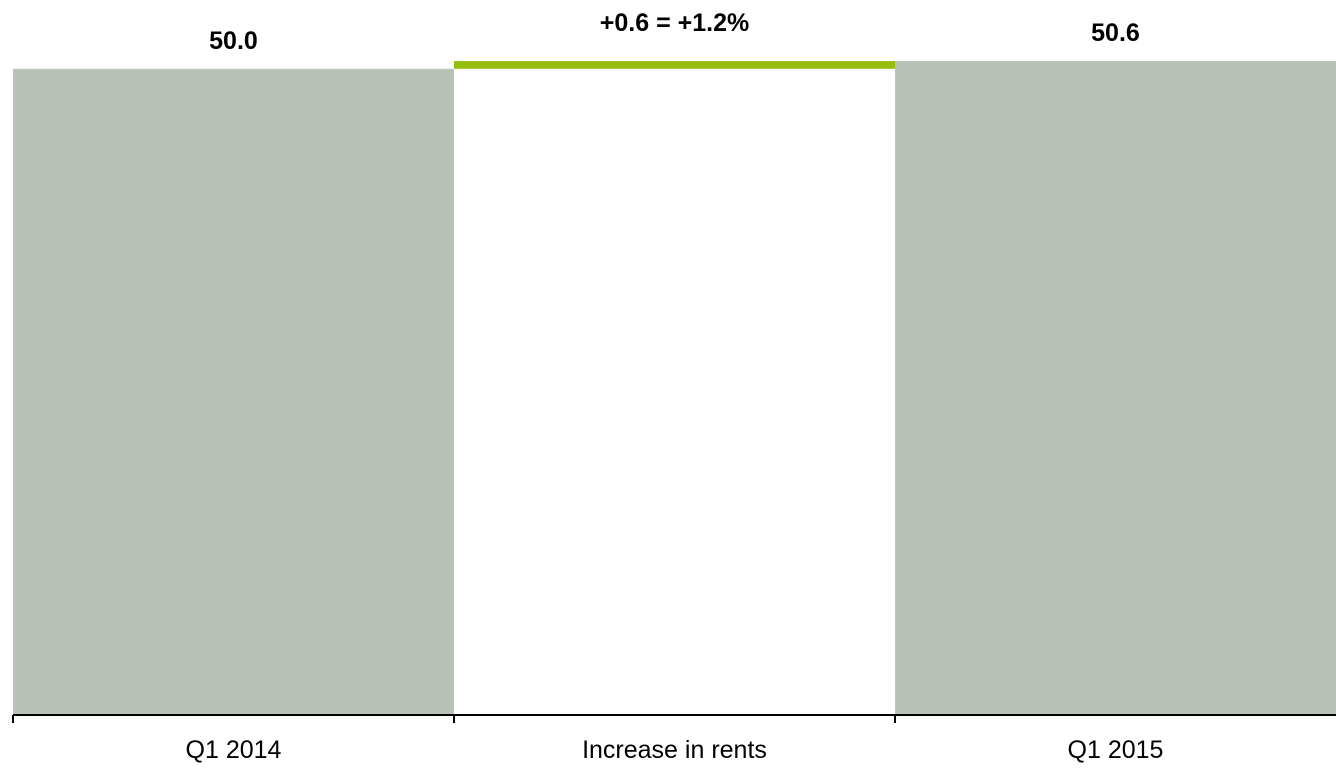  What do you see at coordinates (674, 718) in the screenshot?
I see `x-axis` at bounding box center [674, 718].